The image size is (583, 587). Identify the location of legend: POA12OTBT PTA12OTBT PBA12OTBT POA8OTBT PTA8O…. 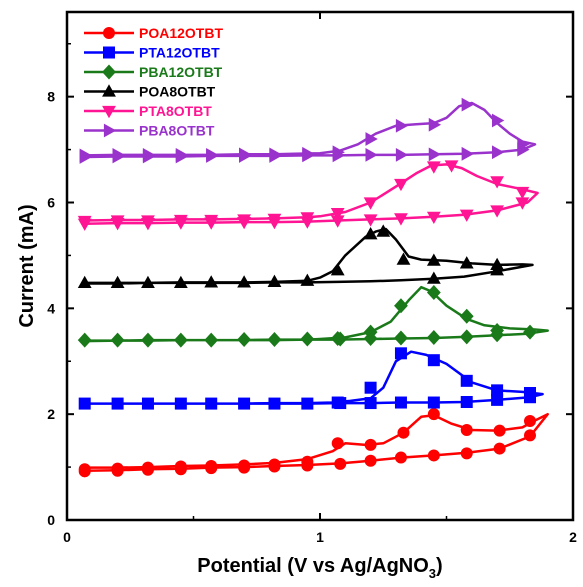
(153, 82).